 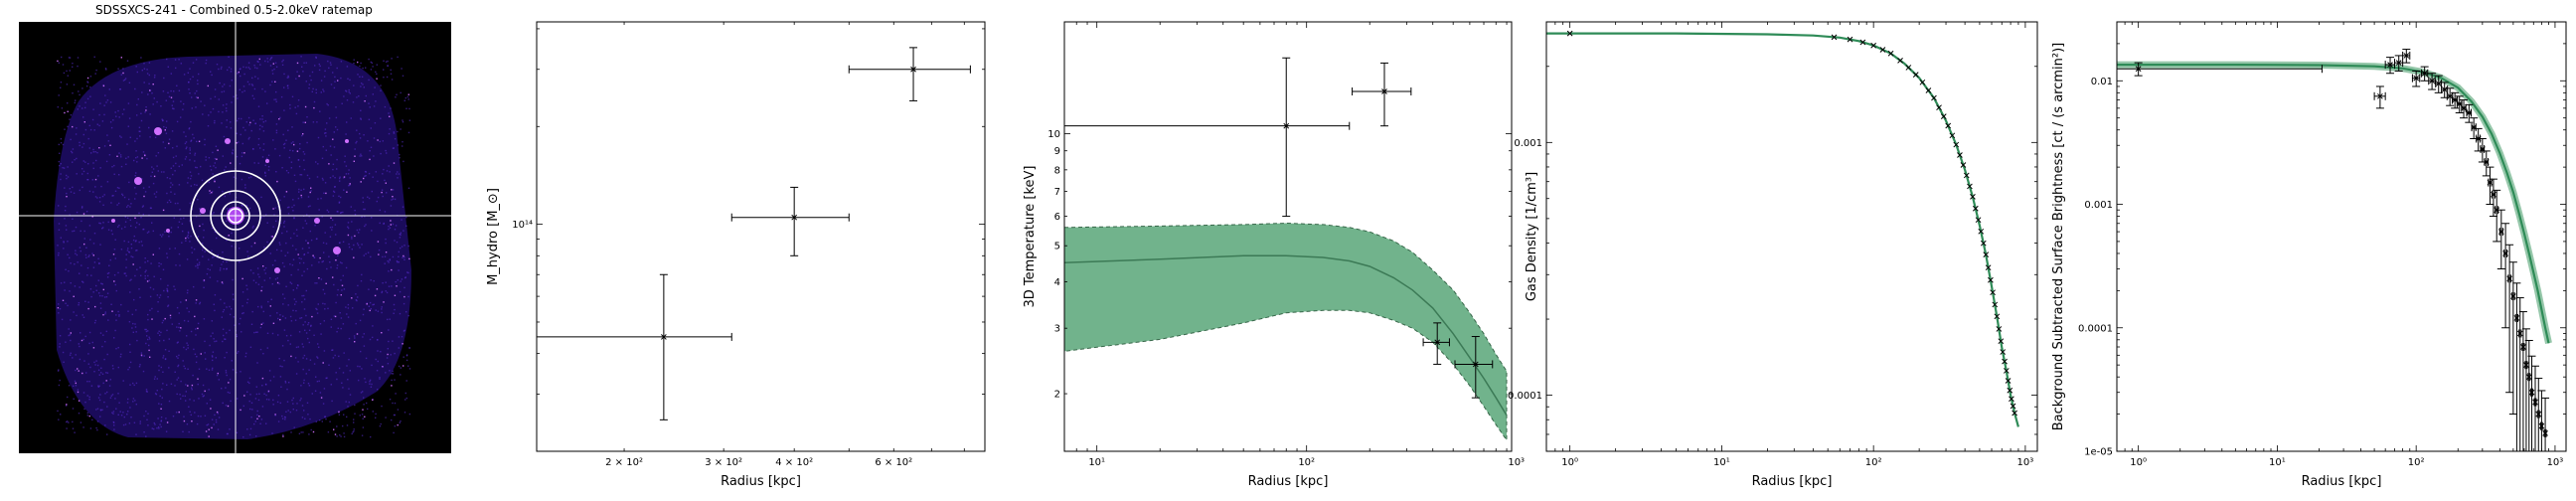 What do you see at coordinates (1057, 282) in the screenshot?
I see `y-tick-label: 4` at bounding box center [1057, 282].